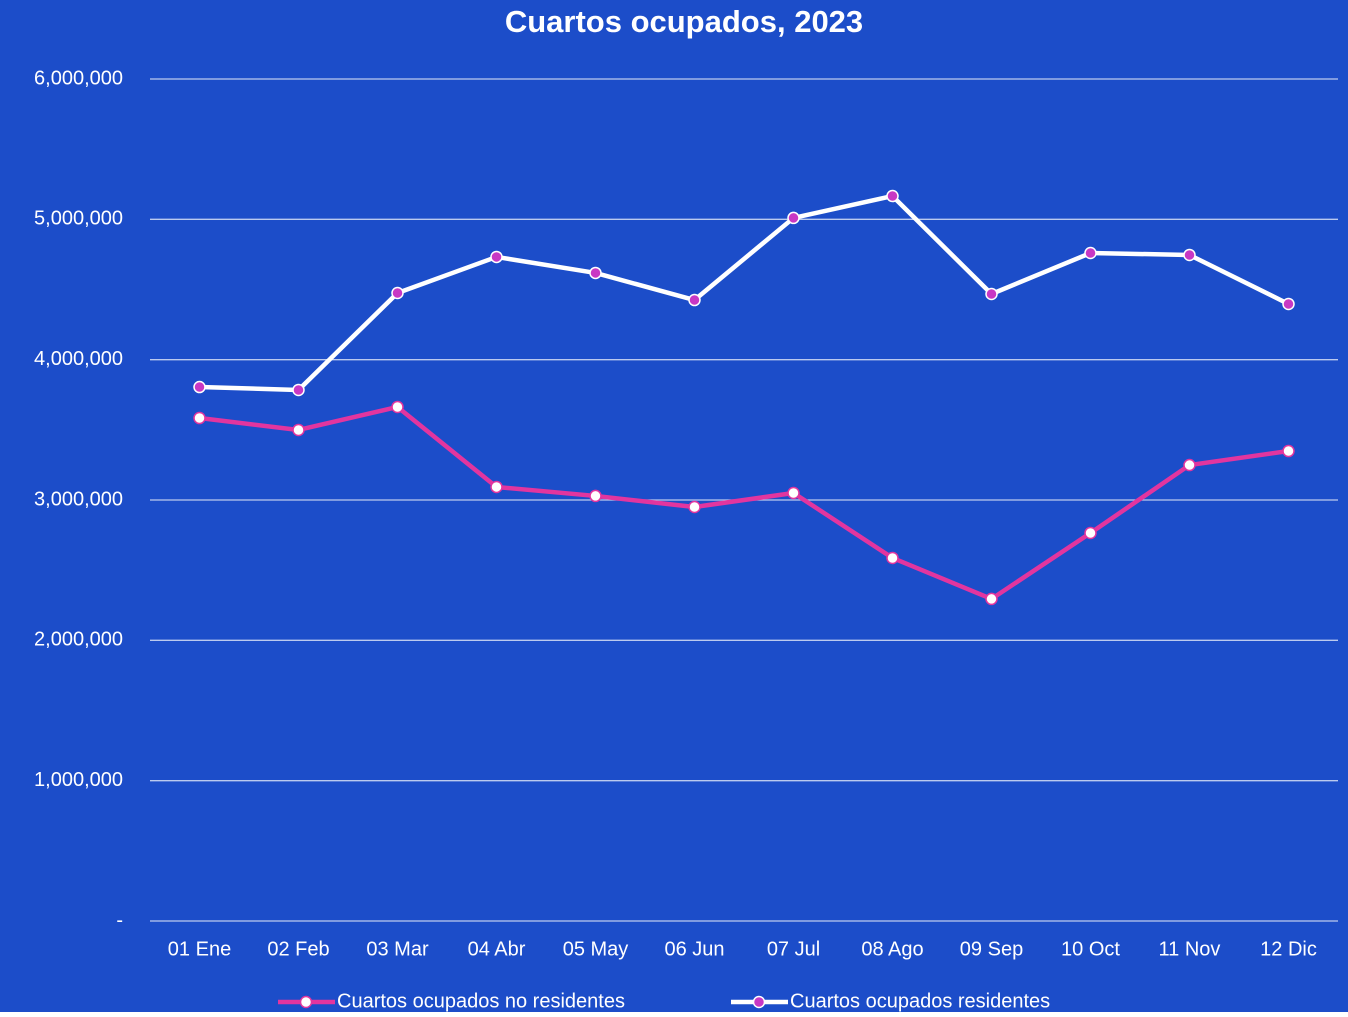 Image resolution: width=1348 pixels, height=1017 pixels. What do you see at coordinates (991, 949) in the screenshot?
I see `x-tick-label: 09 Sep` at bounding box center [991, 949].